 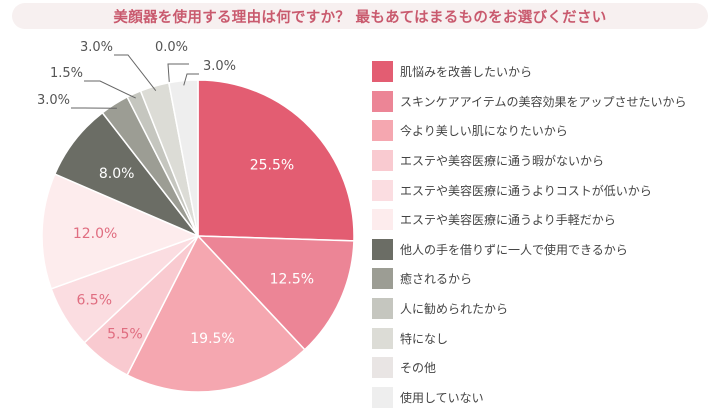 I want to click on legend-label: 特になし, so click(x=424, y=338).